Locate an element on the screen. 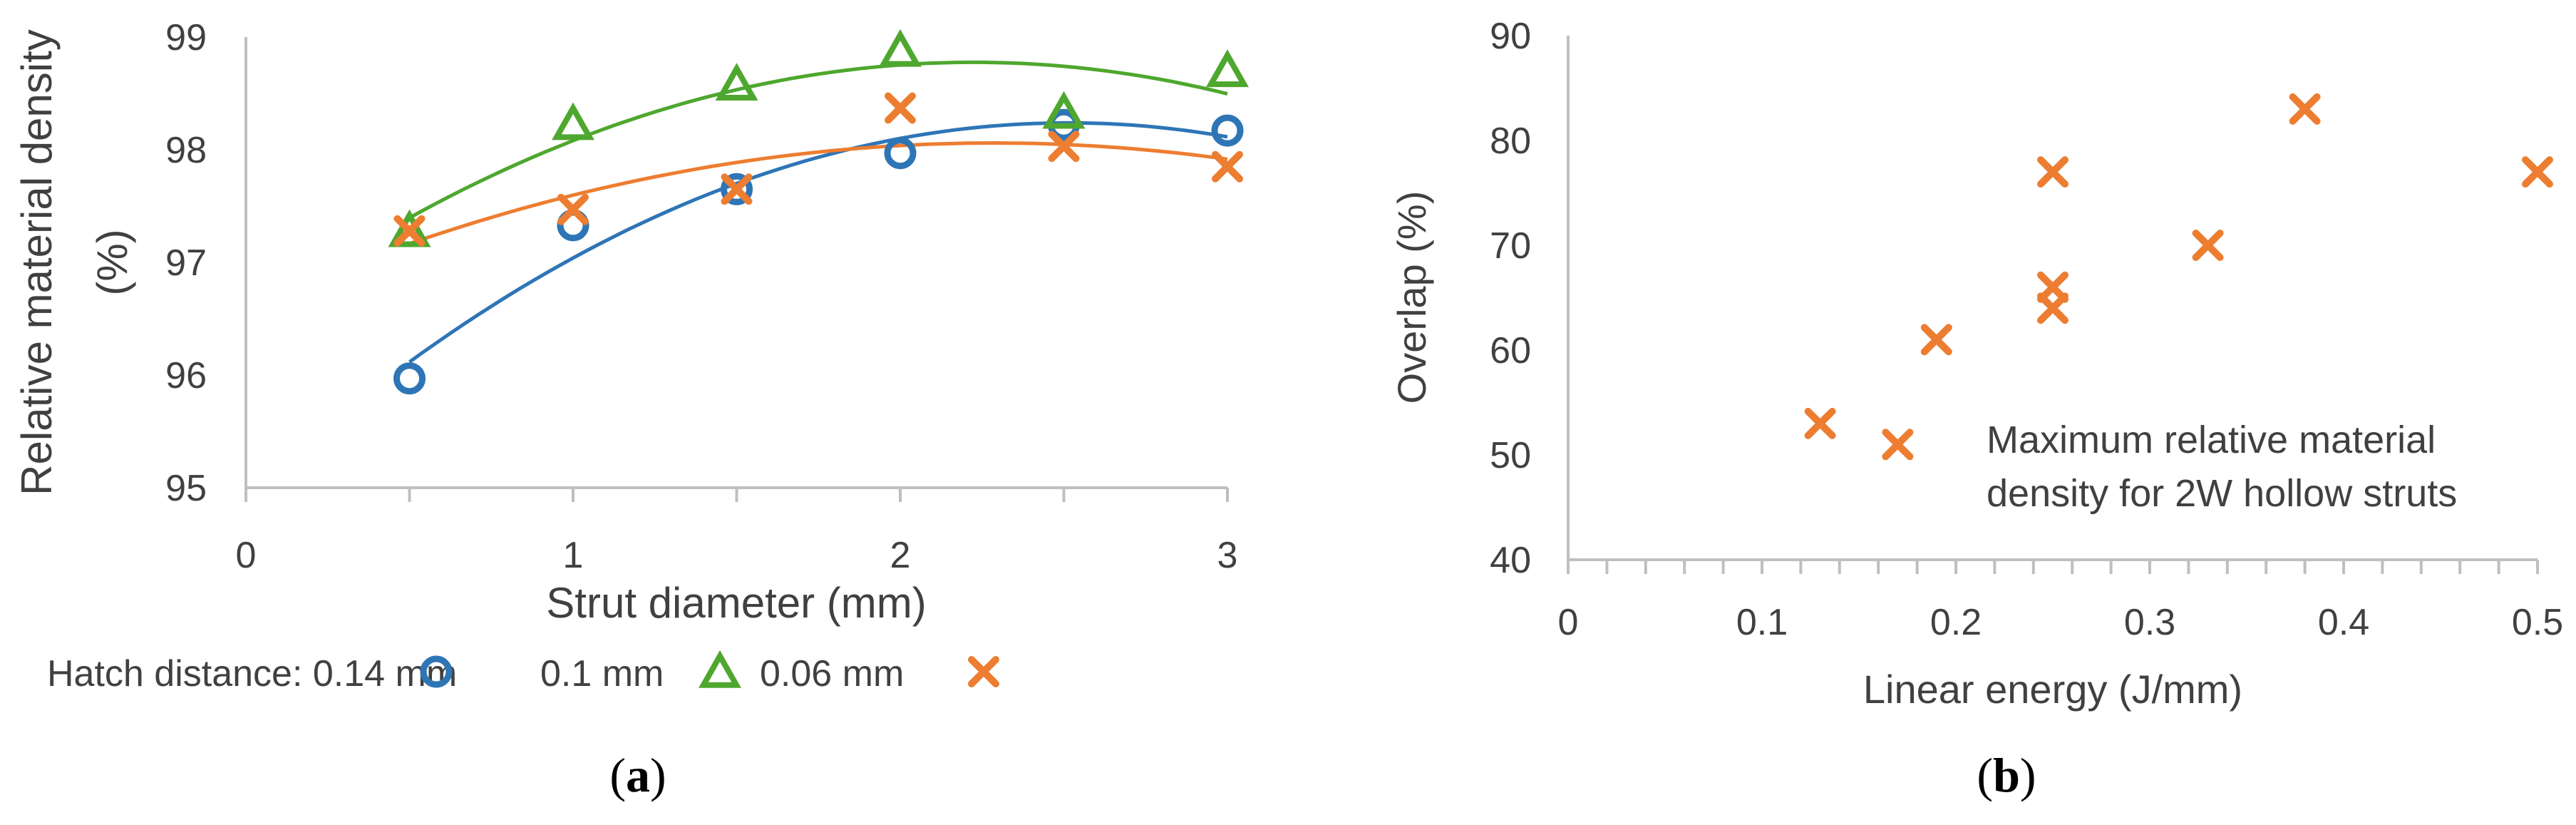 This screenshot has width=2576, height=825. chart-a-ylabel-line2: (%) is located at coordinates (112, 262).